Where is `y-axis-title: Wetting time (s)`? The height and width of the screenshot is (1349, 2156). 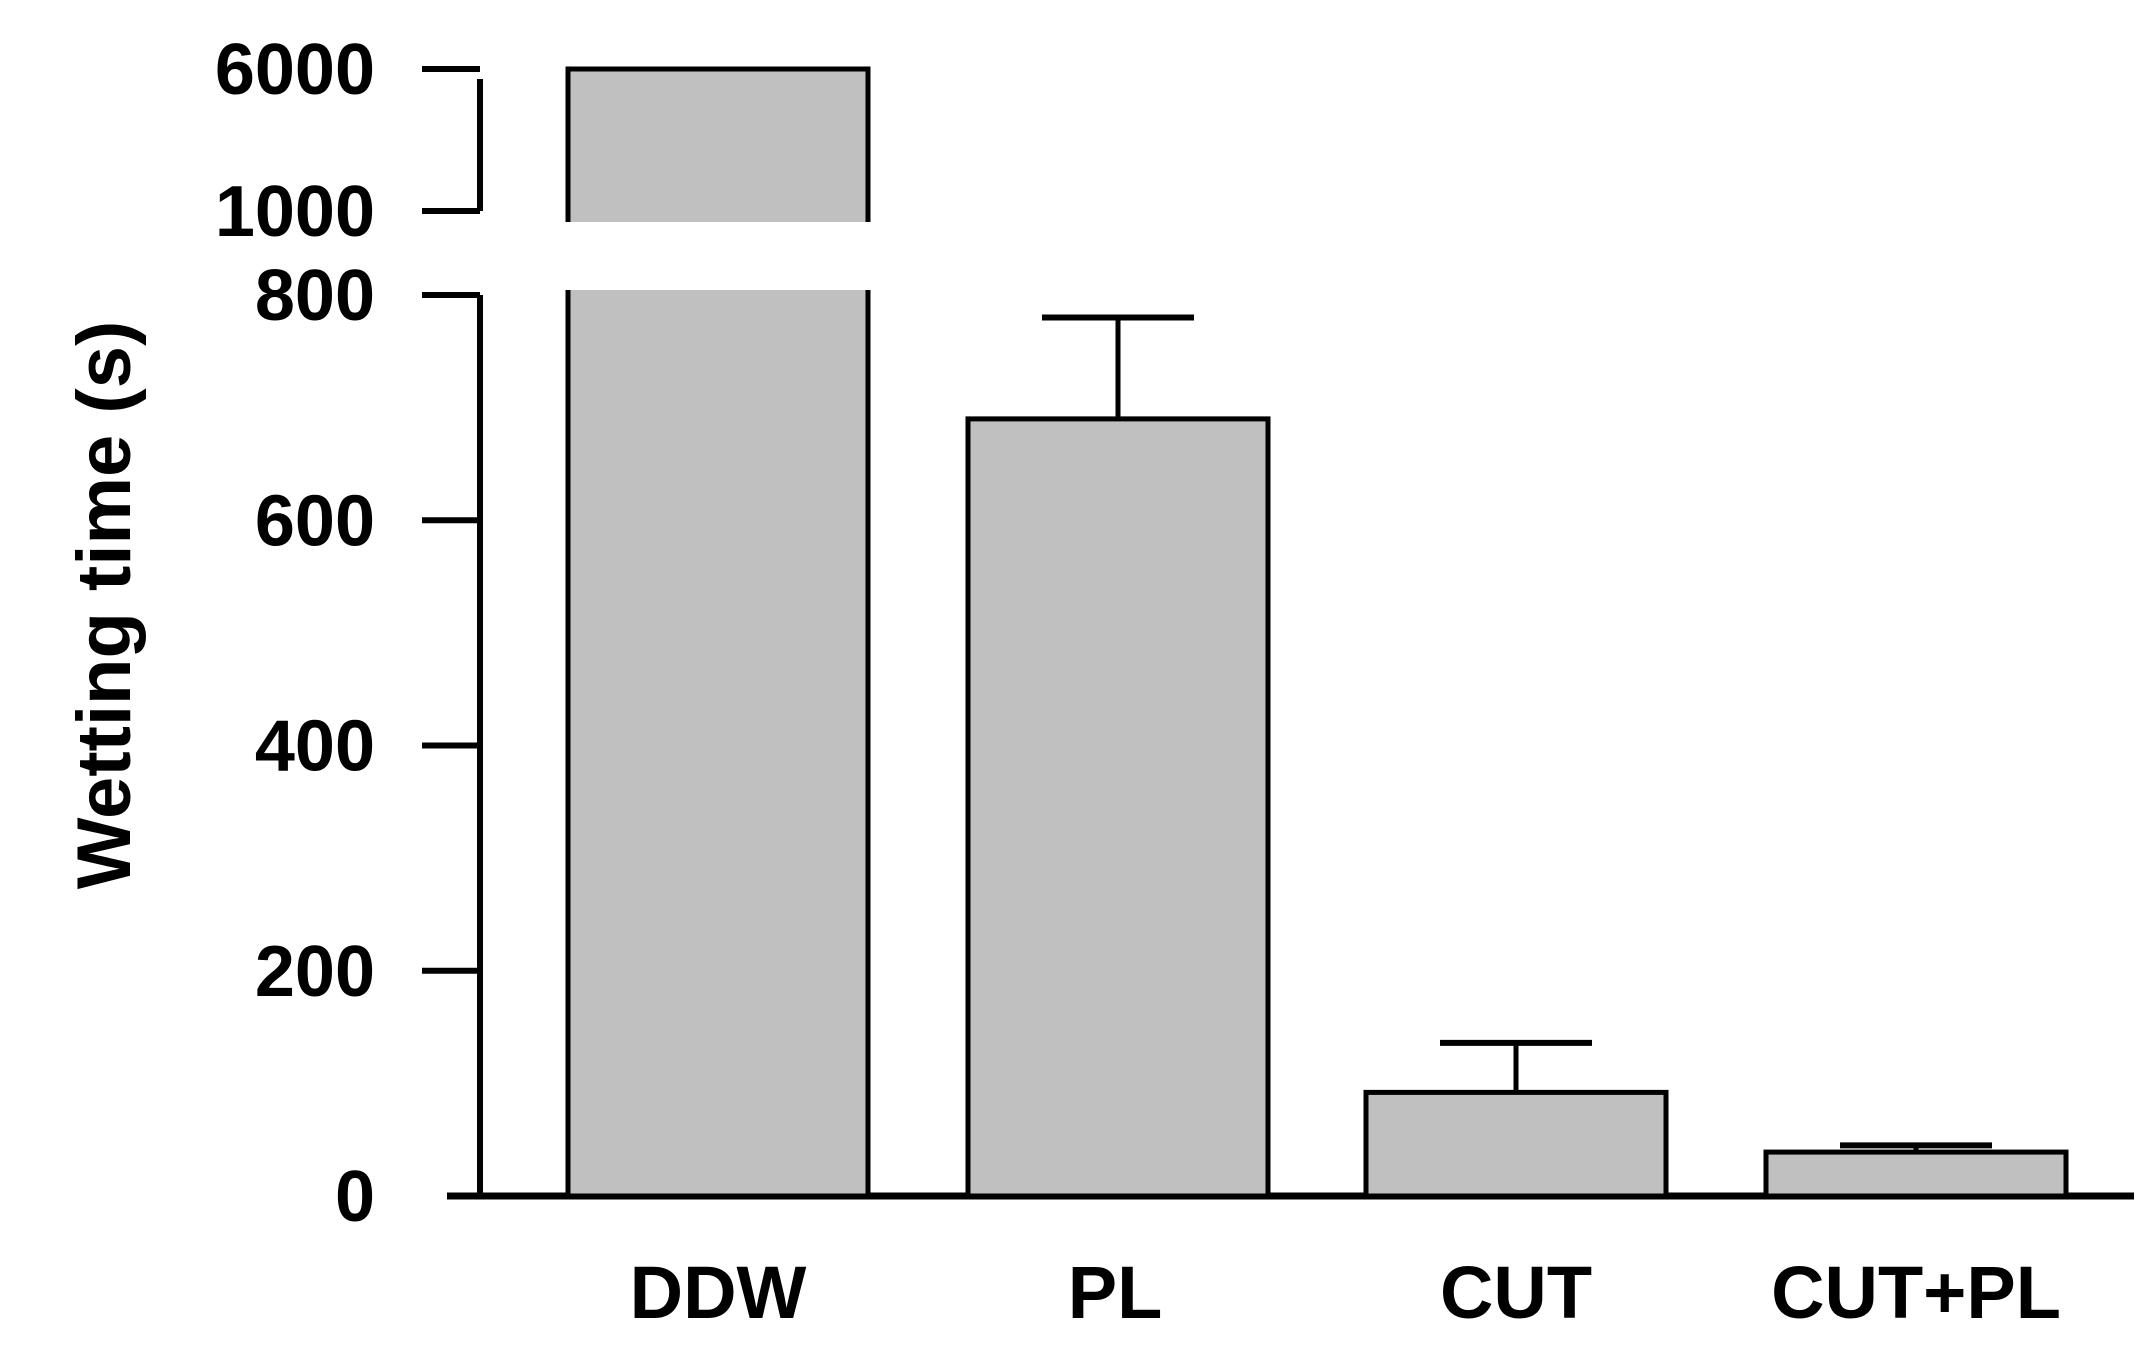 y-axis-title: Wetting time (s) is located at coordinates (104, 605).